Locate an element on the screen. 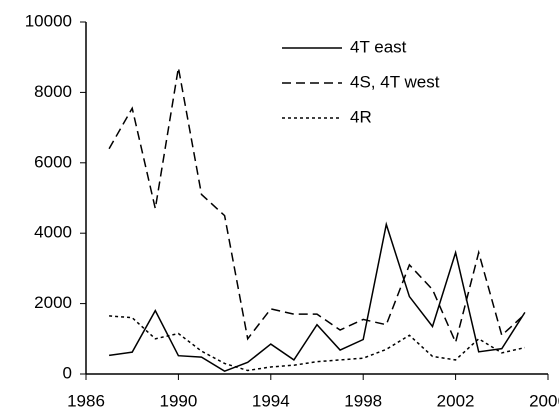 This screenshot has height=419, width=559. y-tick-label: 10000 is located at coordinates (48, 20).